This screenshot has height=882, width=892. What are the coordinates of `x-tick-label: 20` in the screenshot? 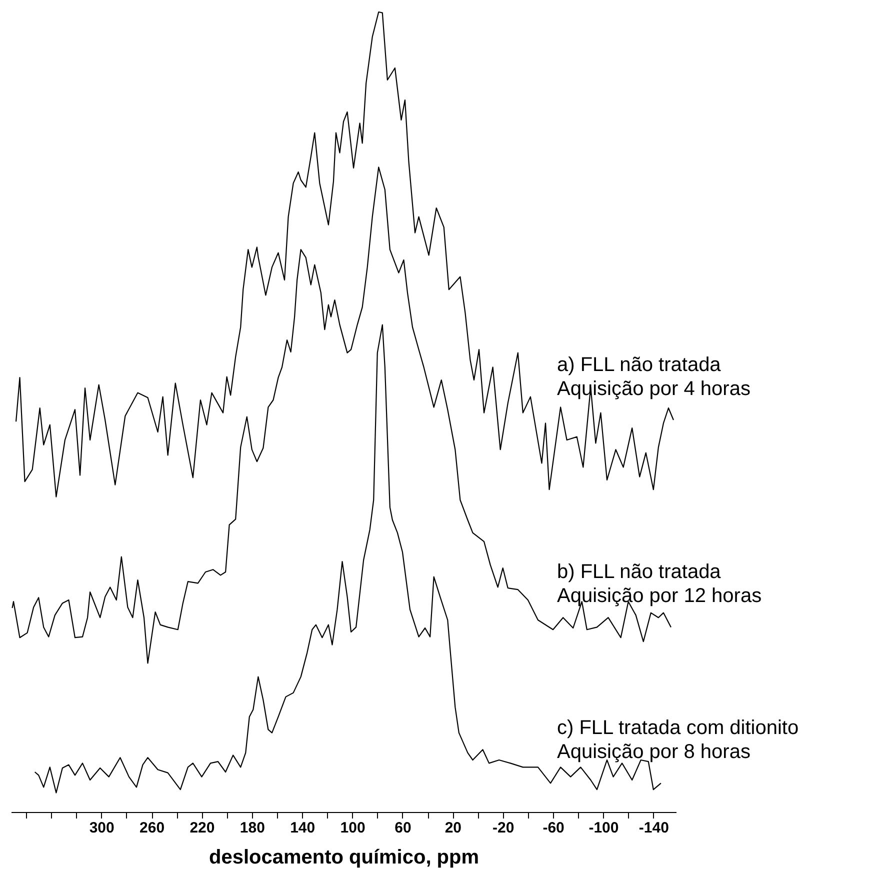 It's located at (453, 828).